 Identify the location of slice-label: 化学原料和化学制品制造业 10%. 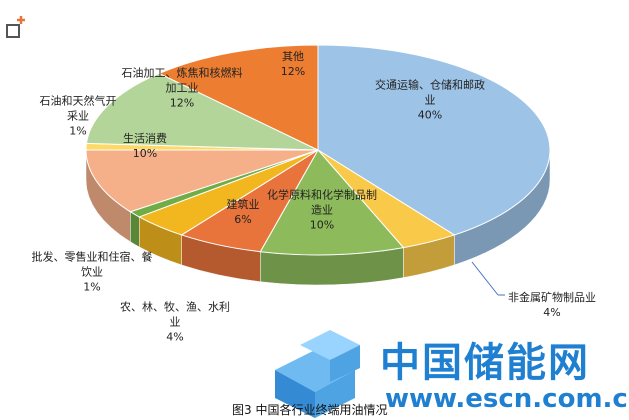
(322, 210).